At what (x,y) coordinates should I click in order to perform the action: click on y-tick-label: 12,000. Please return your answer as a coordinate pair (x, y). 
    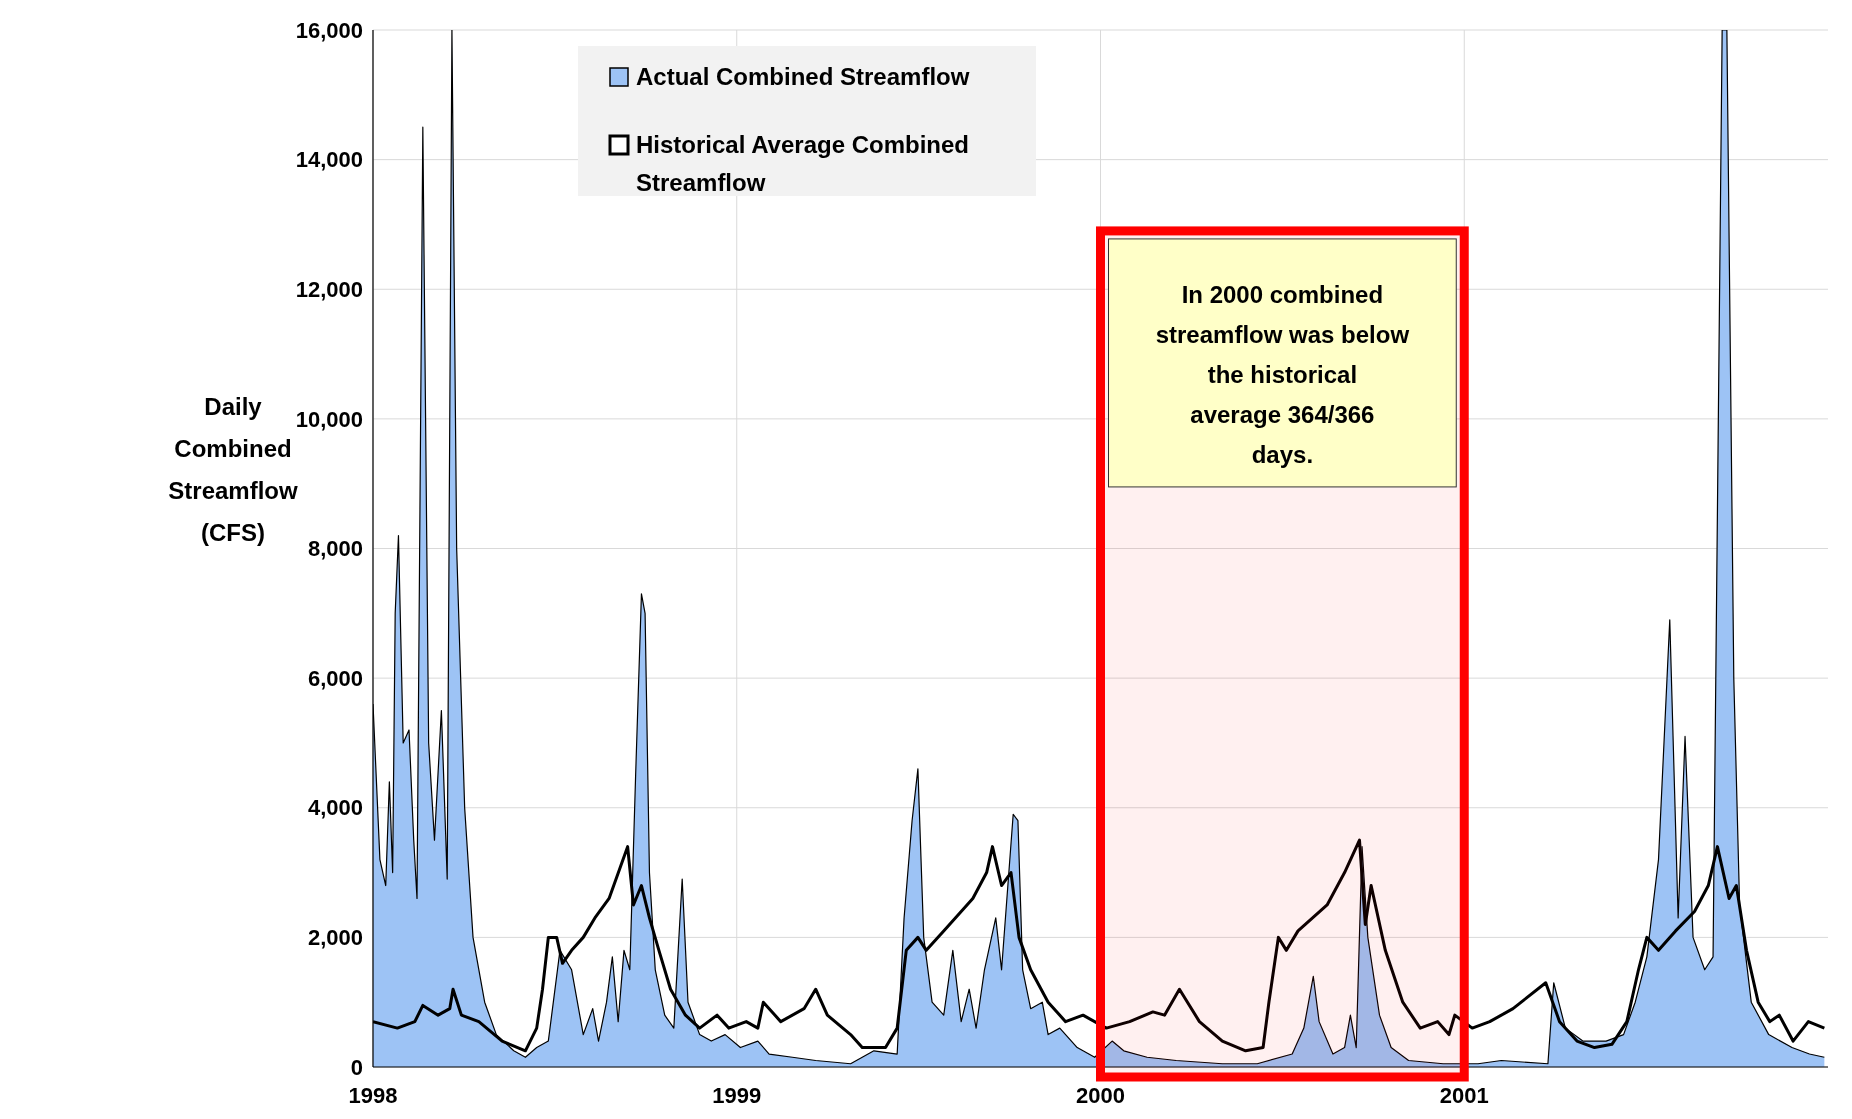
    Looking at the image, I should click on (329, 289).